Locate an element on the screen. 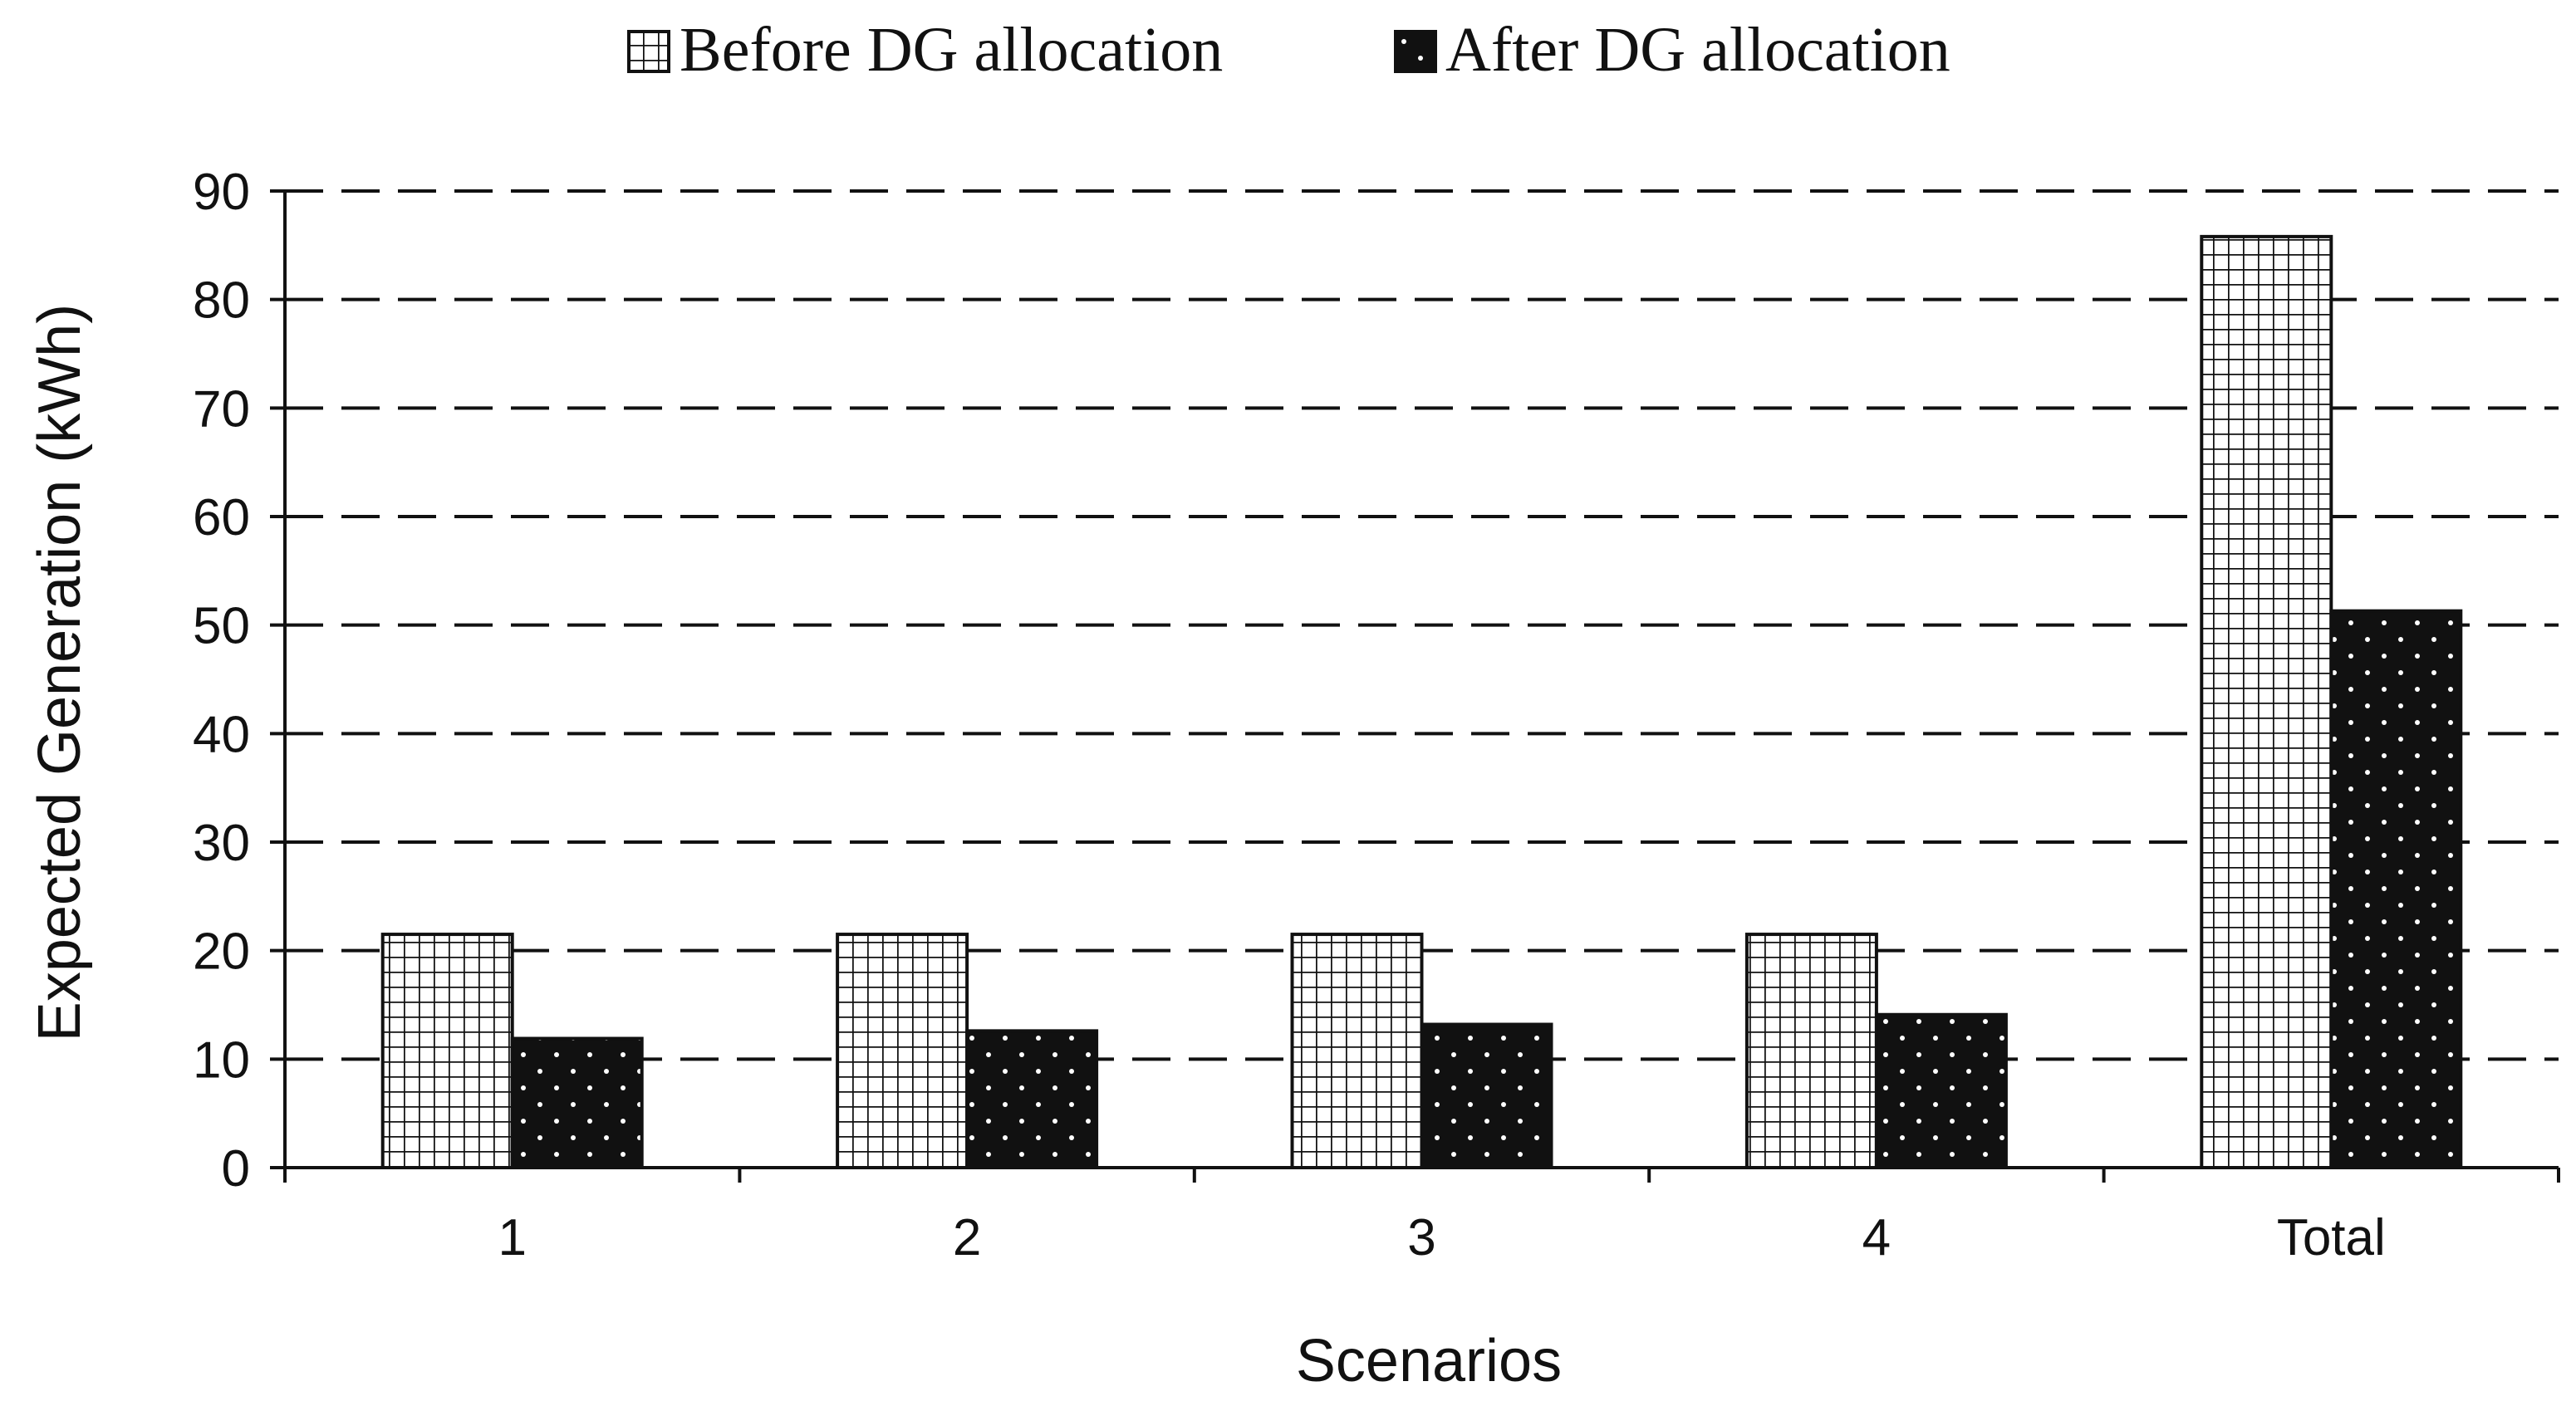 The width and height of the screenshot is (2576, 1401). legend-swatch-after is located at coordinates (1415, 51).